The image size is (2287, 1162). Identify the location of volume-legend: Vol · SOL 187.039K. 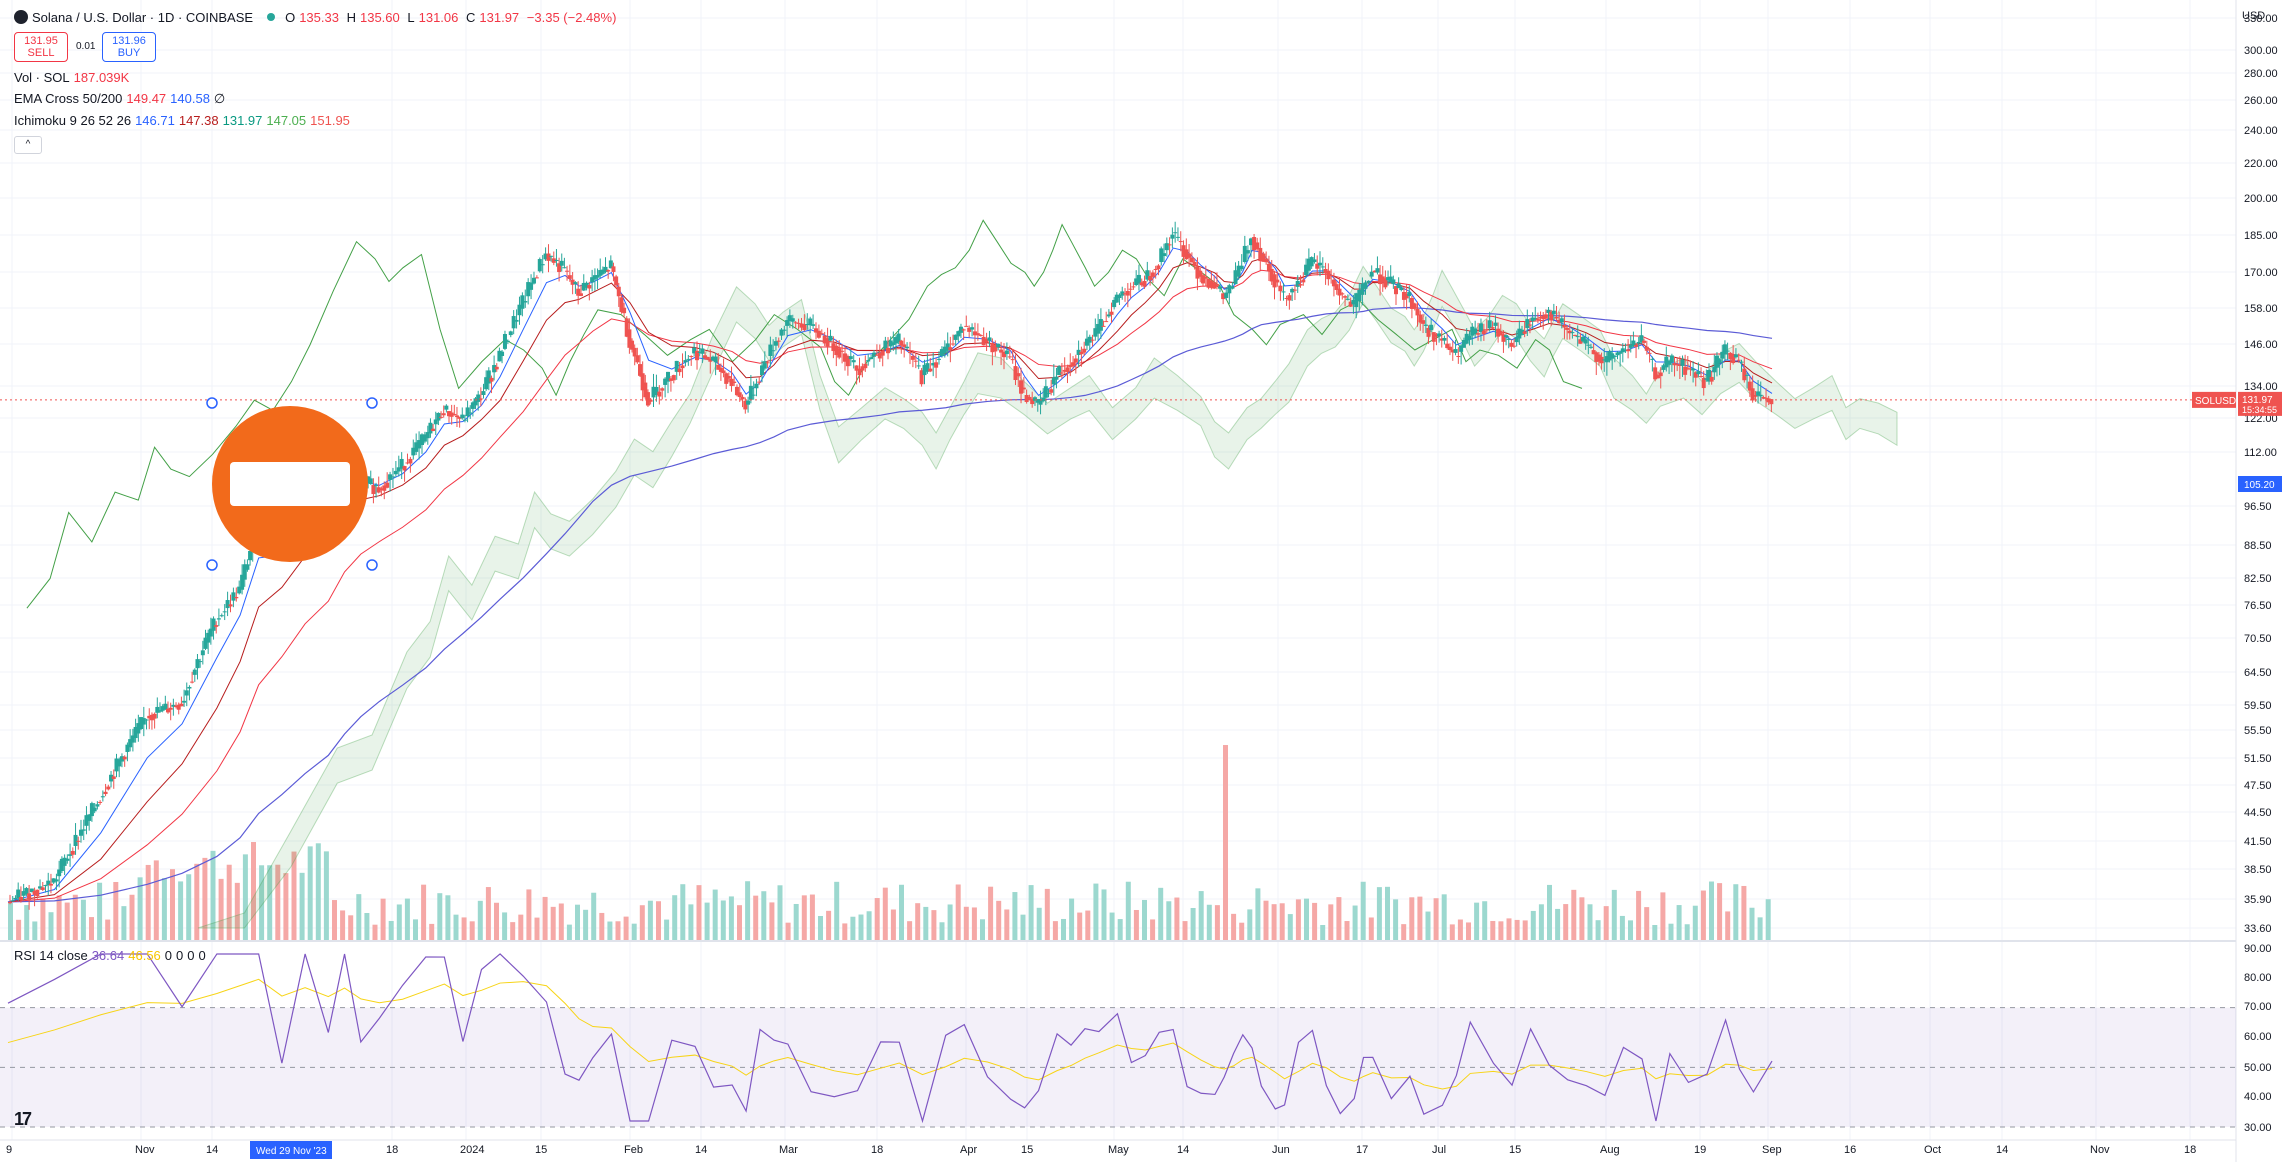
(72, 77).